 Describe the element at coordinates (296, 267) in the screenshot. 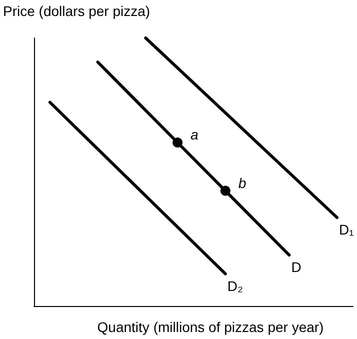

I see `series-label: D` at that location.